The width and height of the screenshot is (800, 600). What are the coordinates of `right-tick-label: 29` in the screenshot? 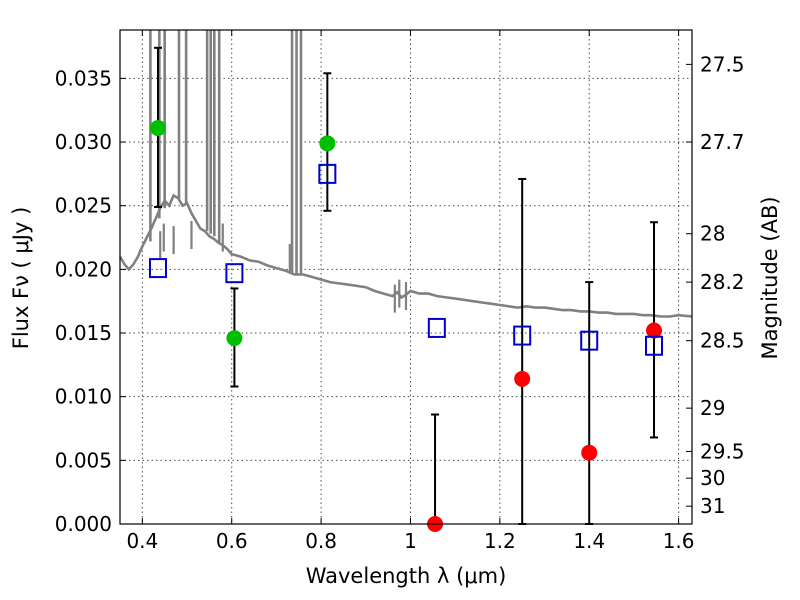 It's located at (712, 408).